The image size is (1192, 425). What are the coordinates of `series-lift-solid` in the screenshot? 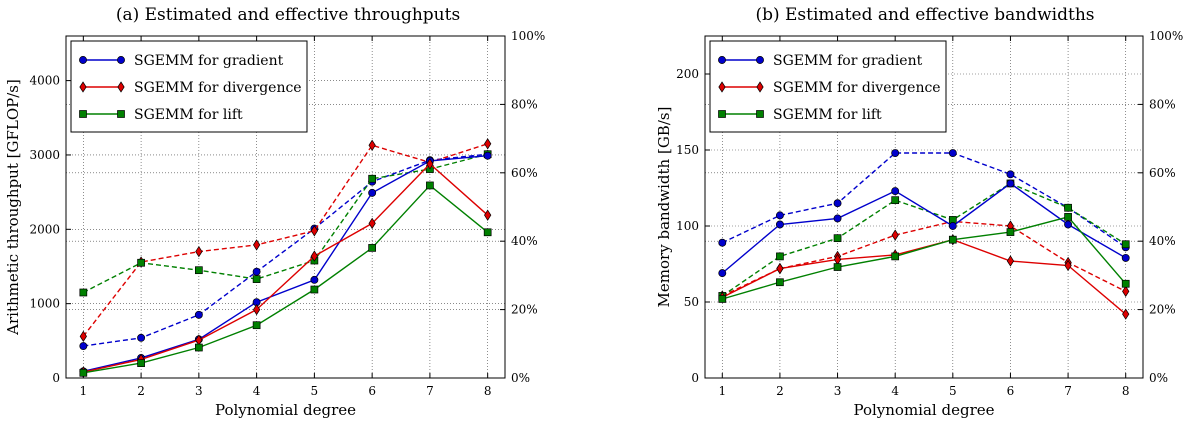 It's located at (924, 258).